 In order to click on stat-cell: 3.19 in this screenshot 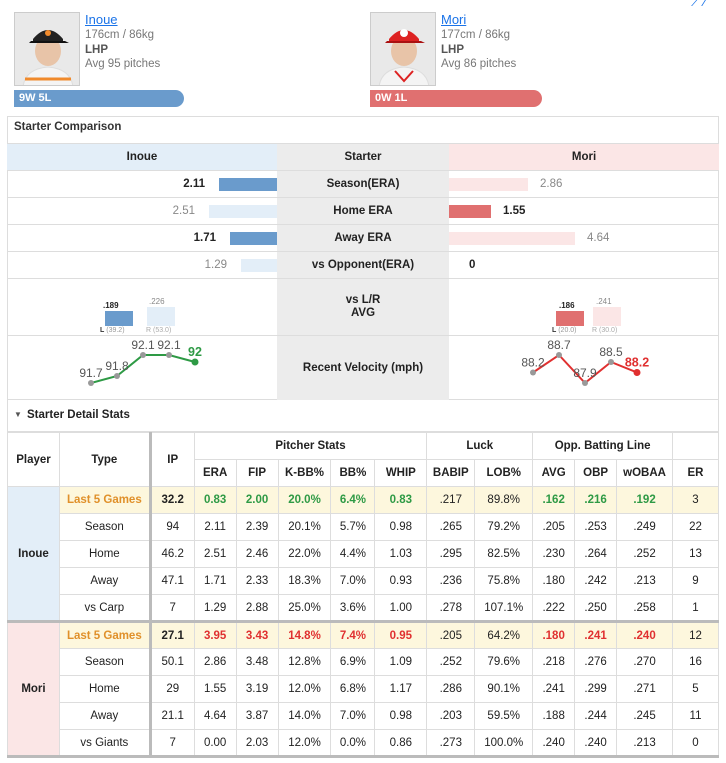, I will do `click(257, 689)`.